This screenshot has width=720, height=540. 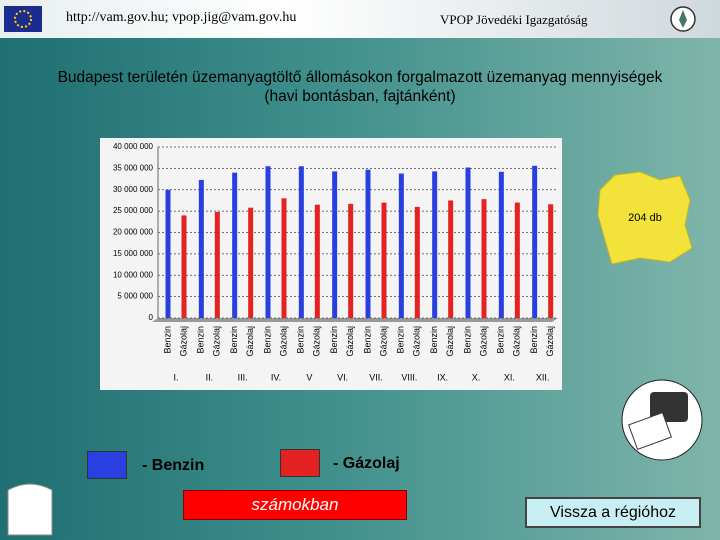 I want to click on legend-label: - Gázolaj, so click(x=366, y=463).